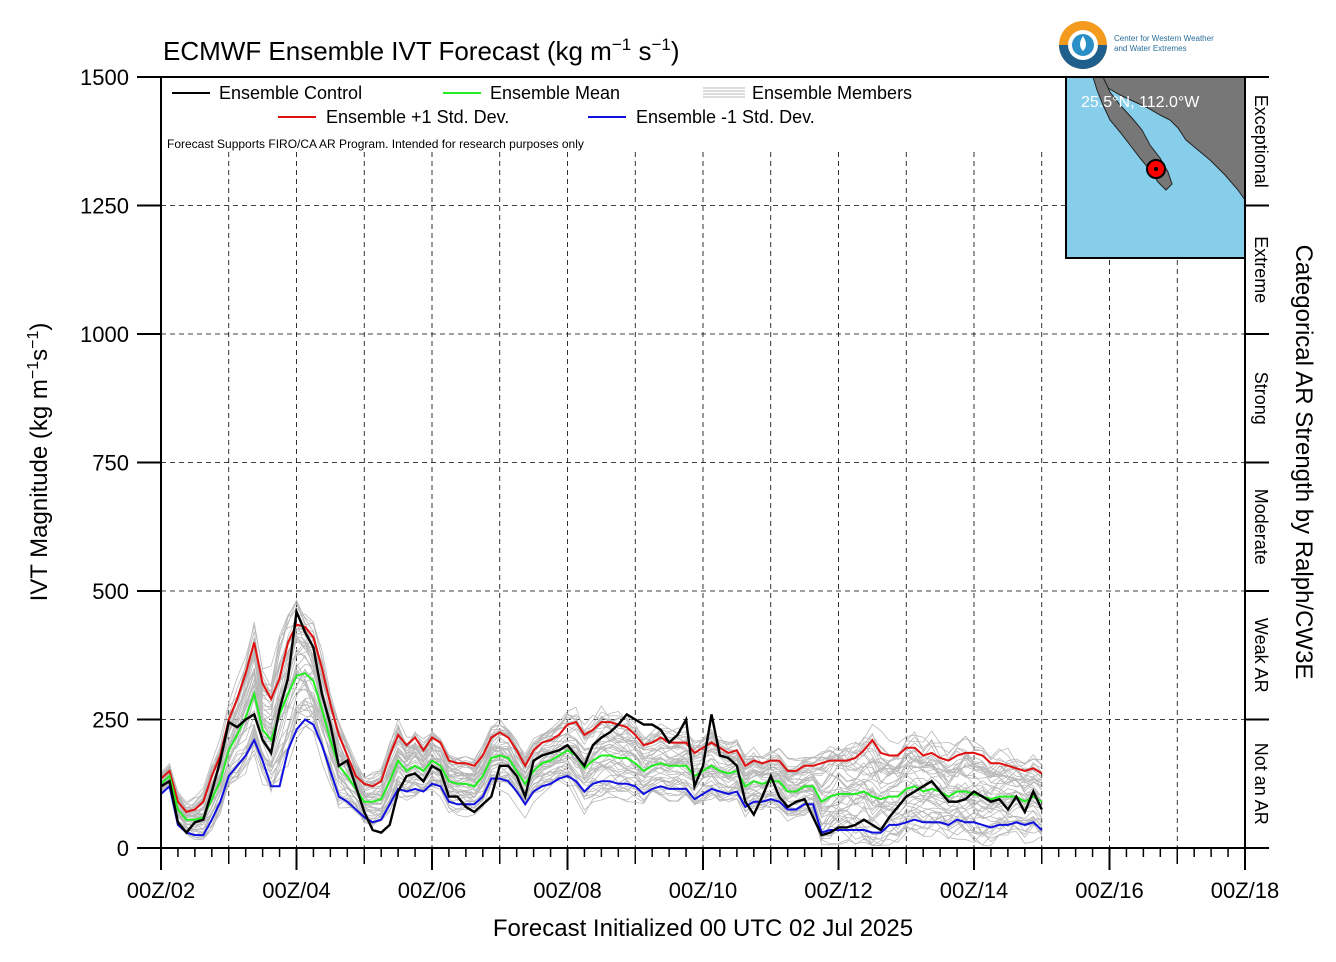  Describe the element at coordinates (838, 890) in the screenshot. I see `x-tick-label: 00Z/12` at that location.